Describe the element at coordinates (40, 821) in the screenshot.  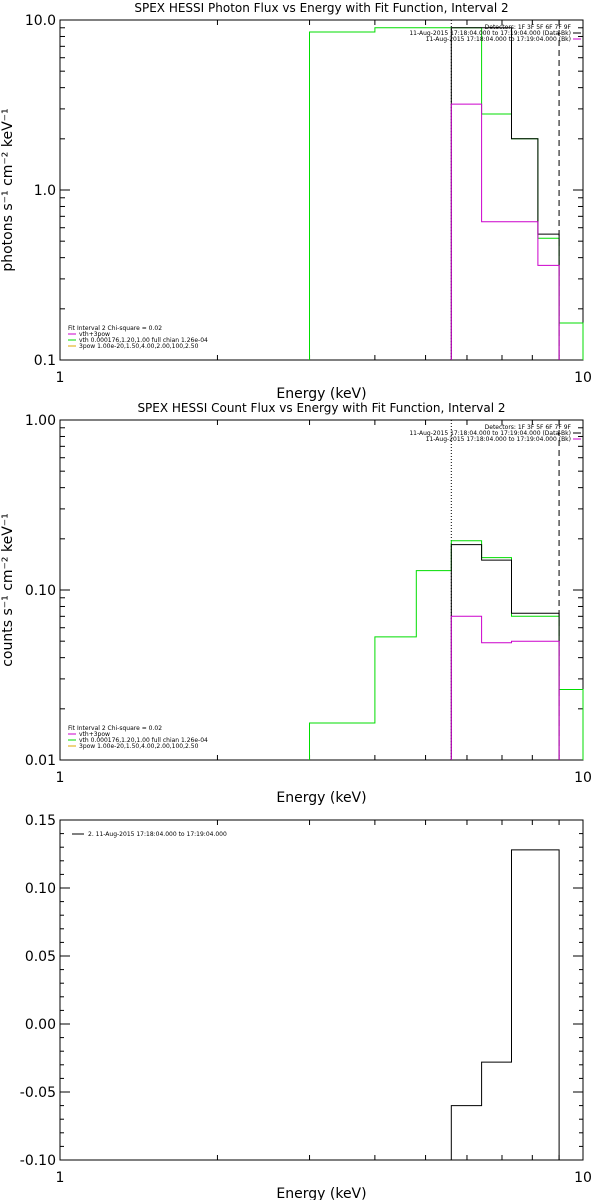
I see `y-tick-label: 0.15` at that location.